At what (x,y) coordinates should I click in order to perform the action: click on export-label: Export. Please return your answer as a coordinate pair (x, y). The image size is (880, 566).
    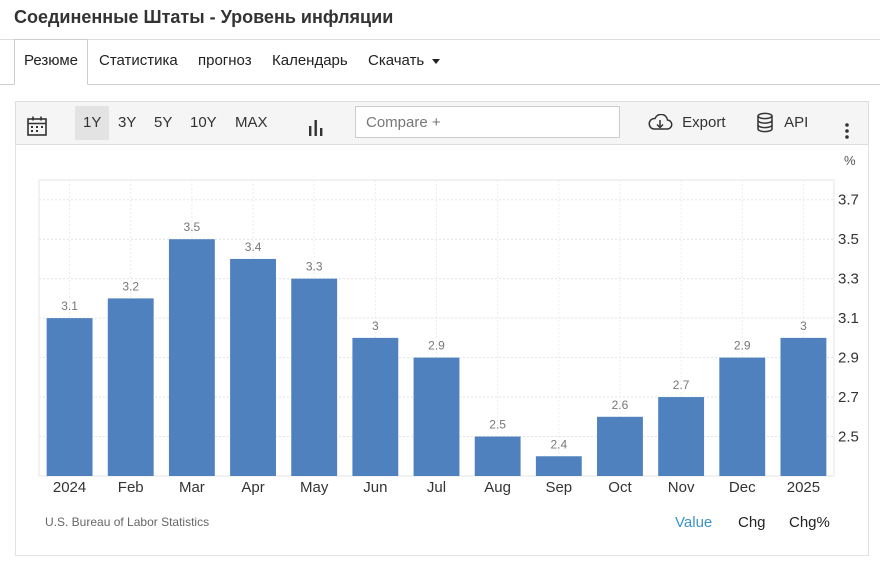
    Looking at the image, I should click on (704, 122).